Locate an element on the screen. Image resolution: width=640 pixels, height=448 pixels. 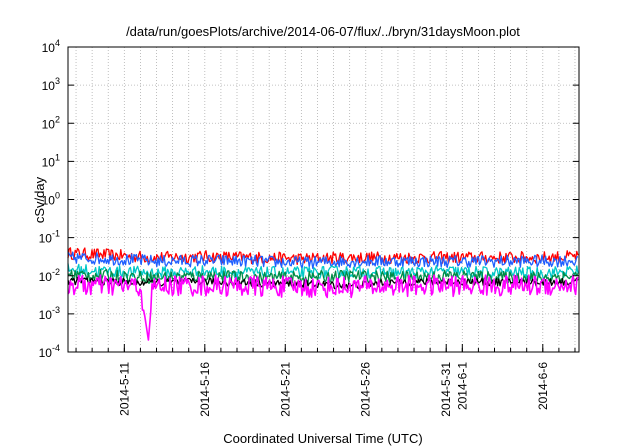
y-tick-label: 10⁻³ is located at coordinates (49, 313).